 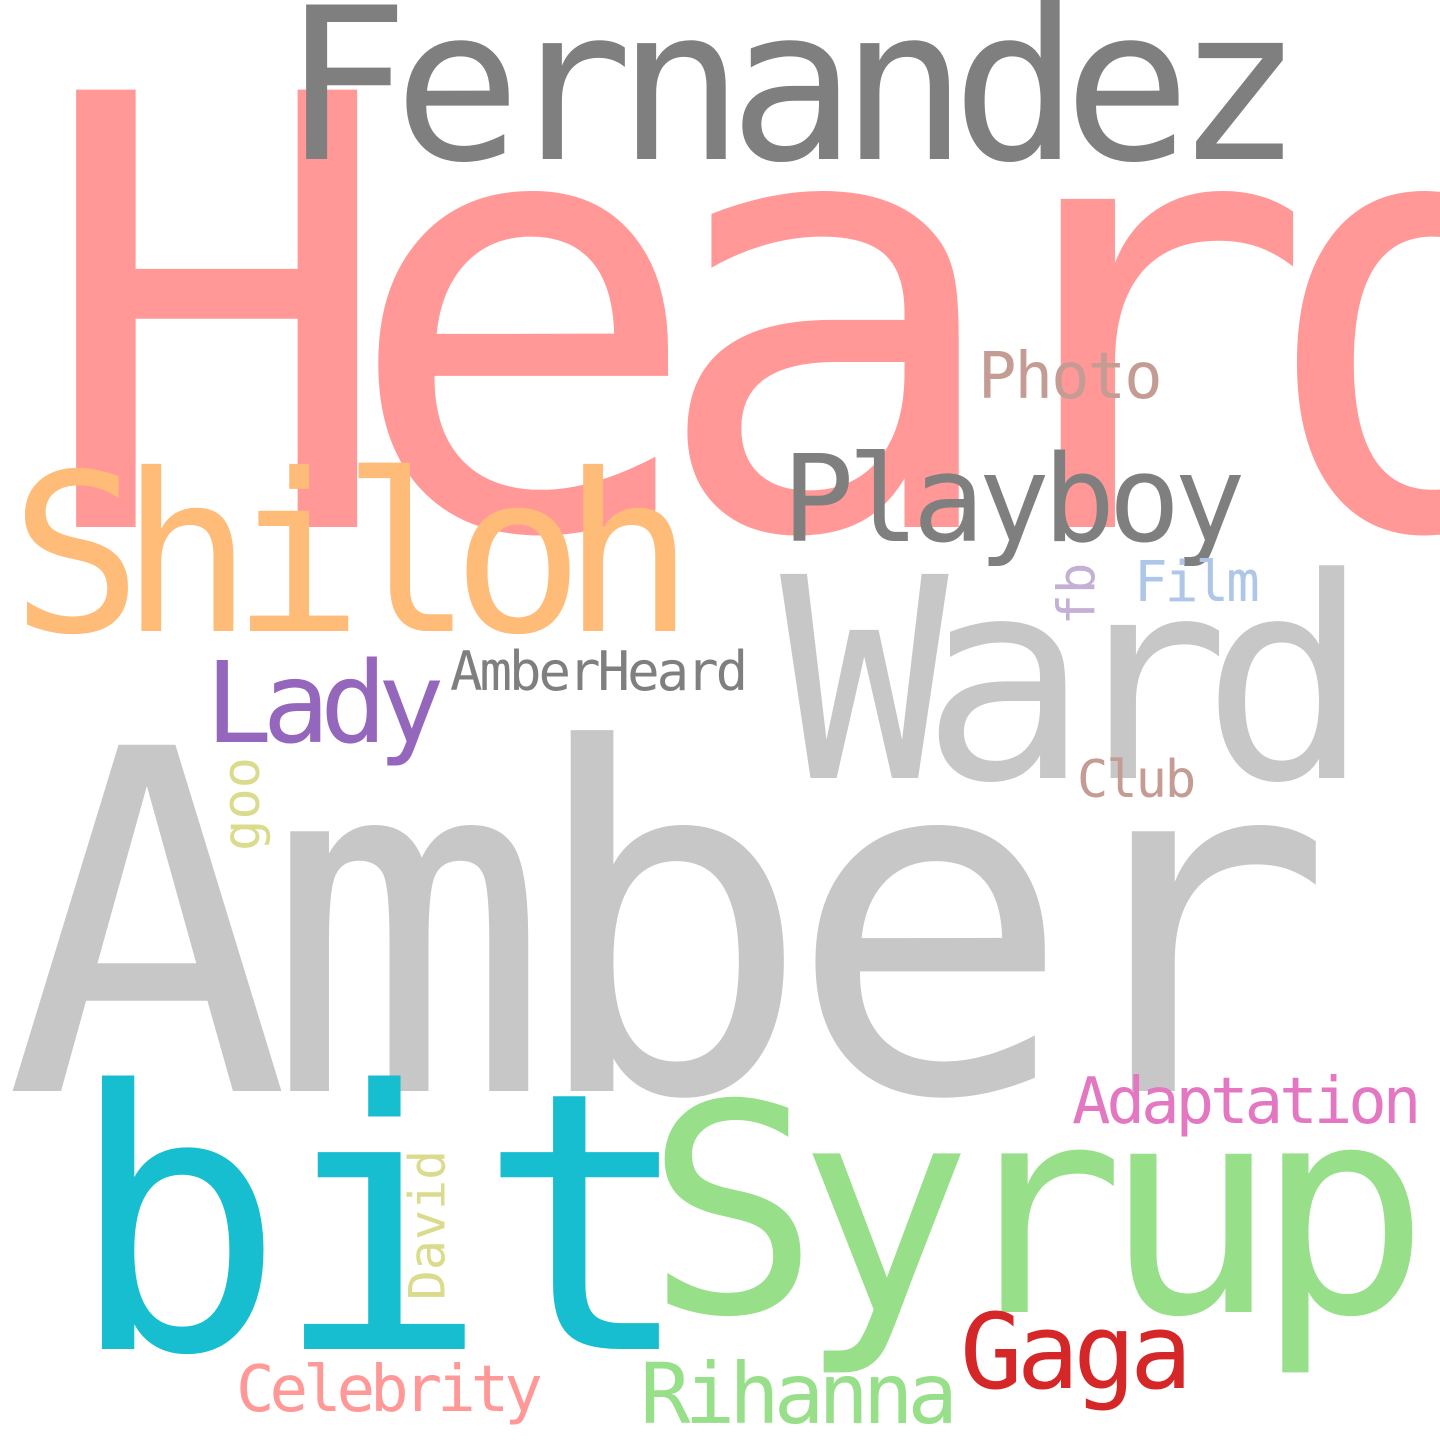 What do you see at coordinates (389, 1390) in the screenshot?
I see `word-celebrity: Celebrity` at bounding box center [389, 1390].